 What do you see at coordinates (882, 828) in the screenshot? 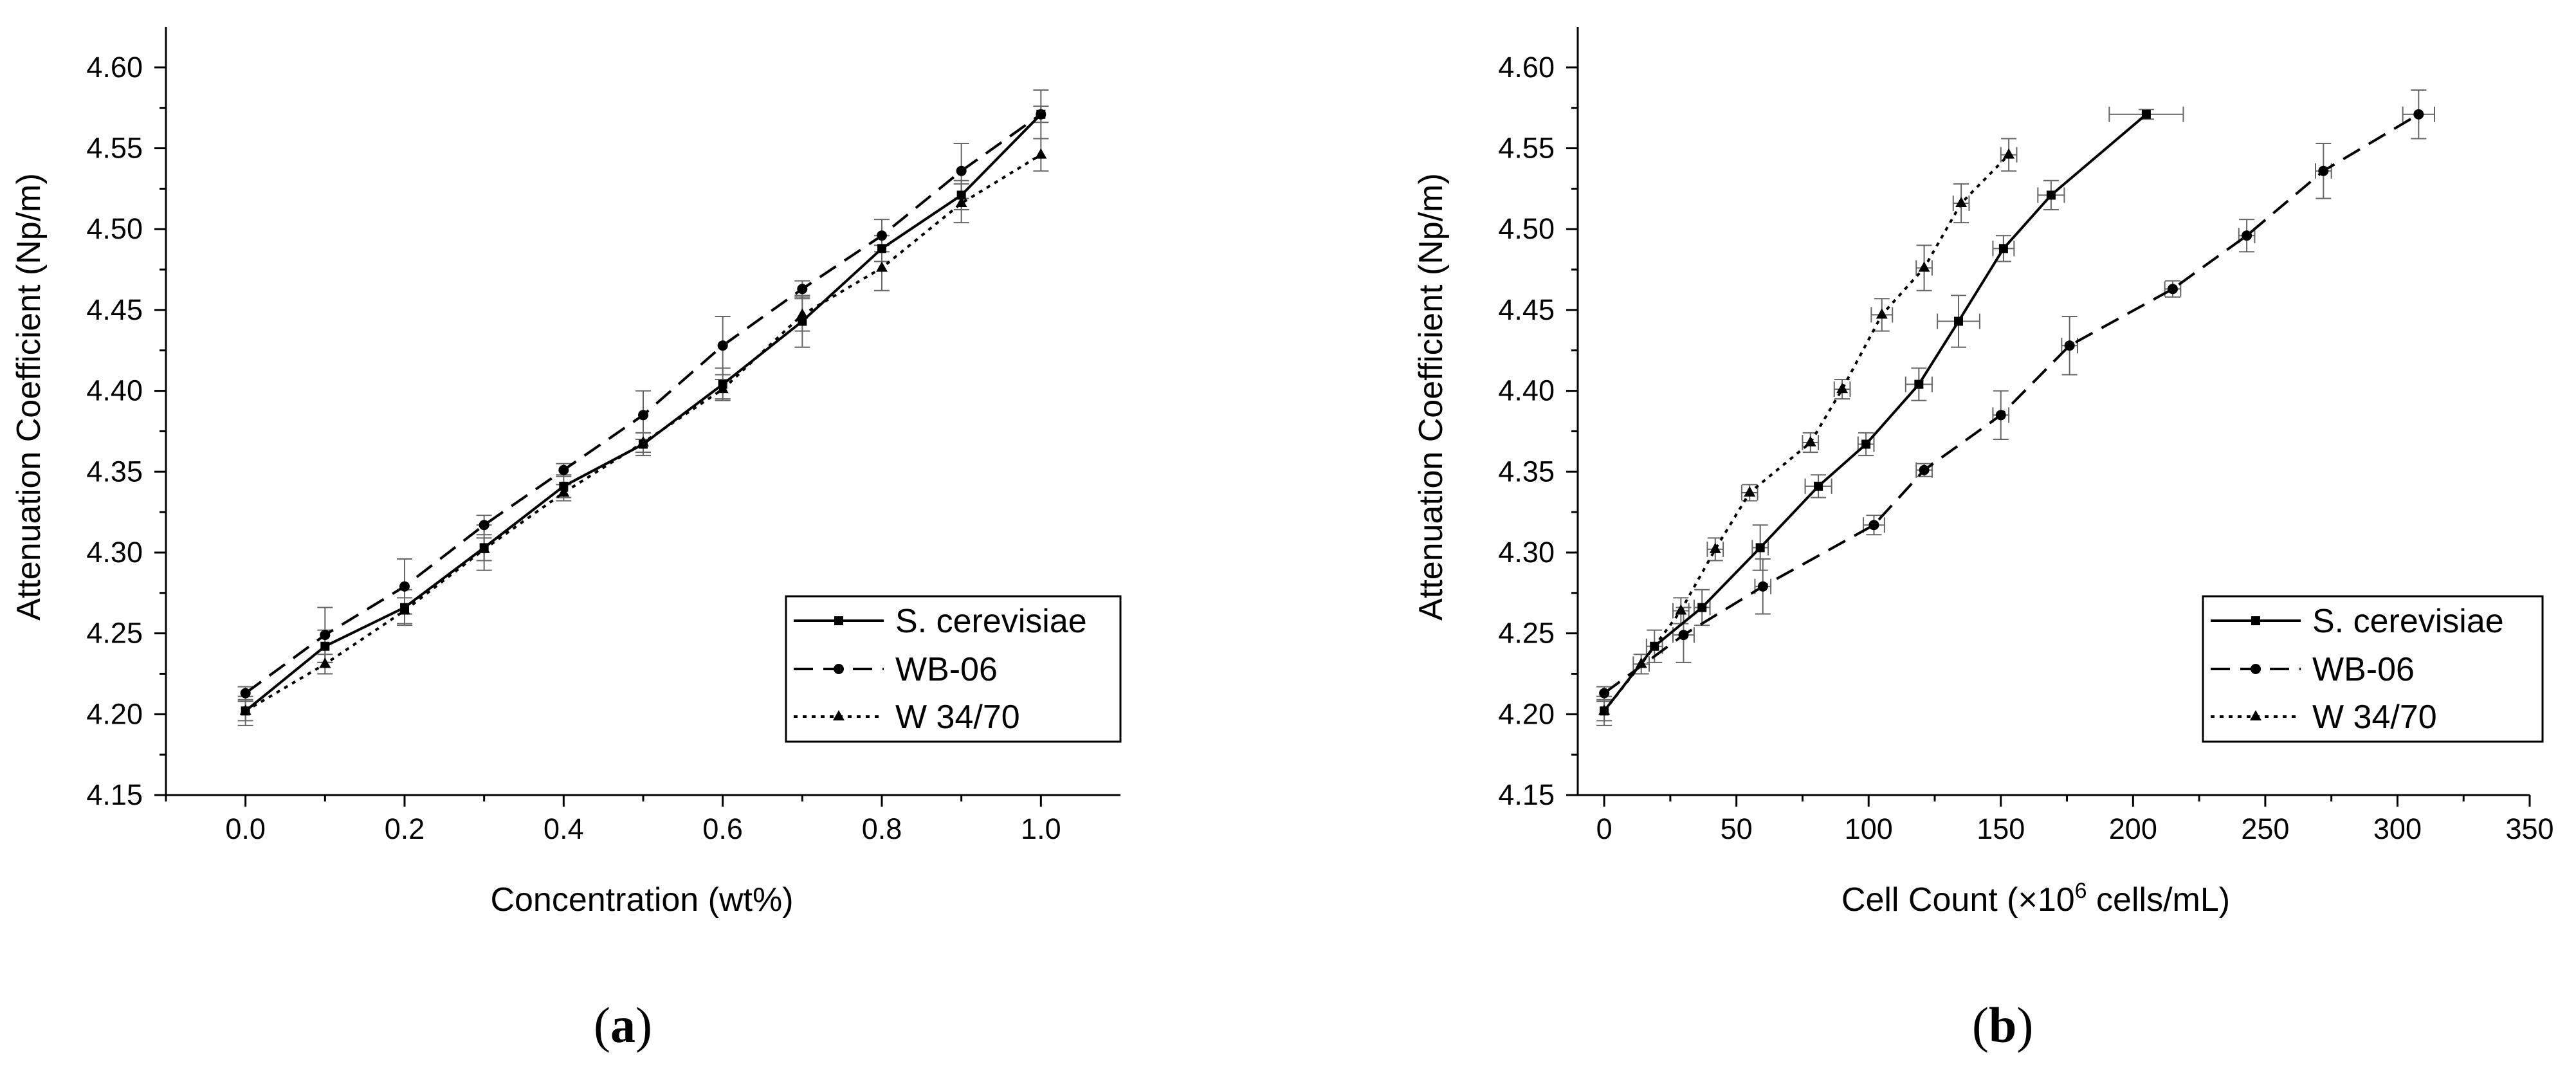
I see `x-tick-label: 0.8` at bounding box center [882, 828].